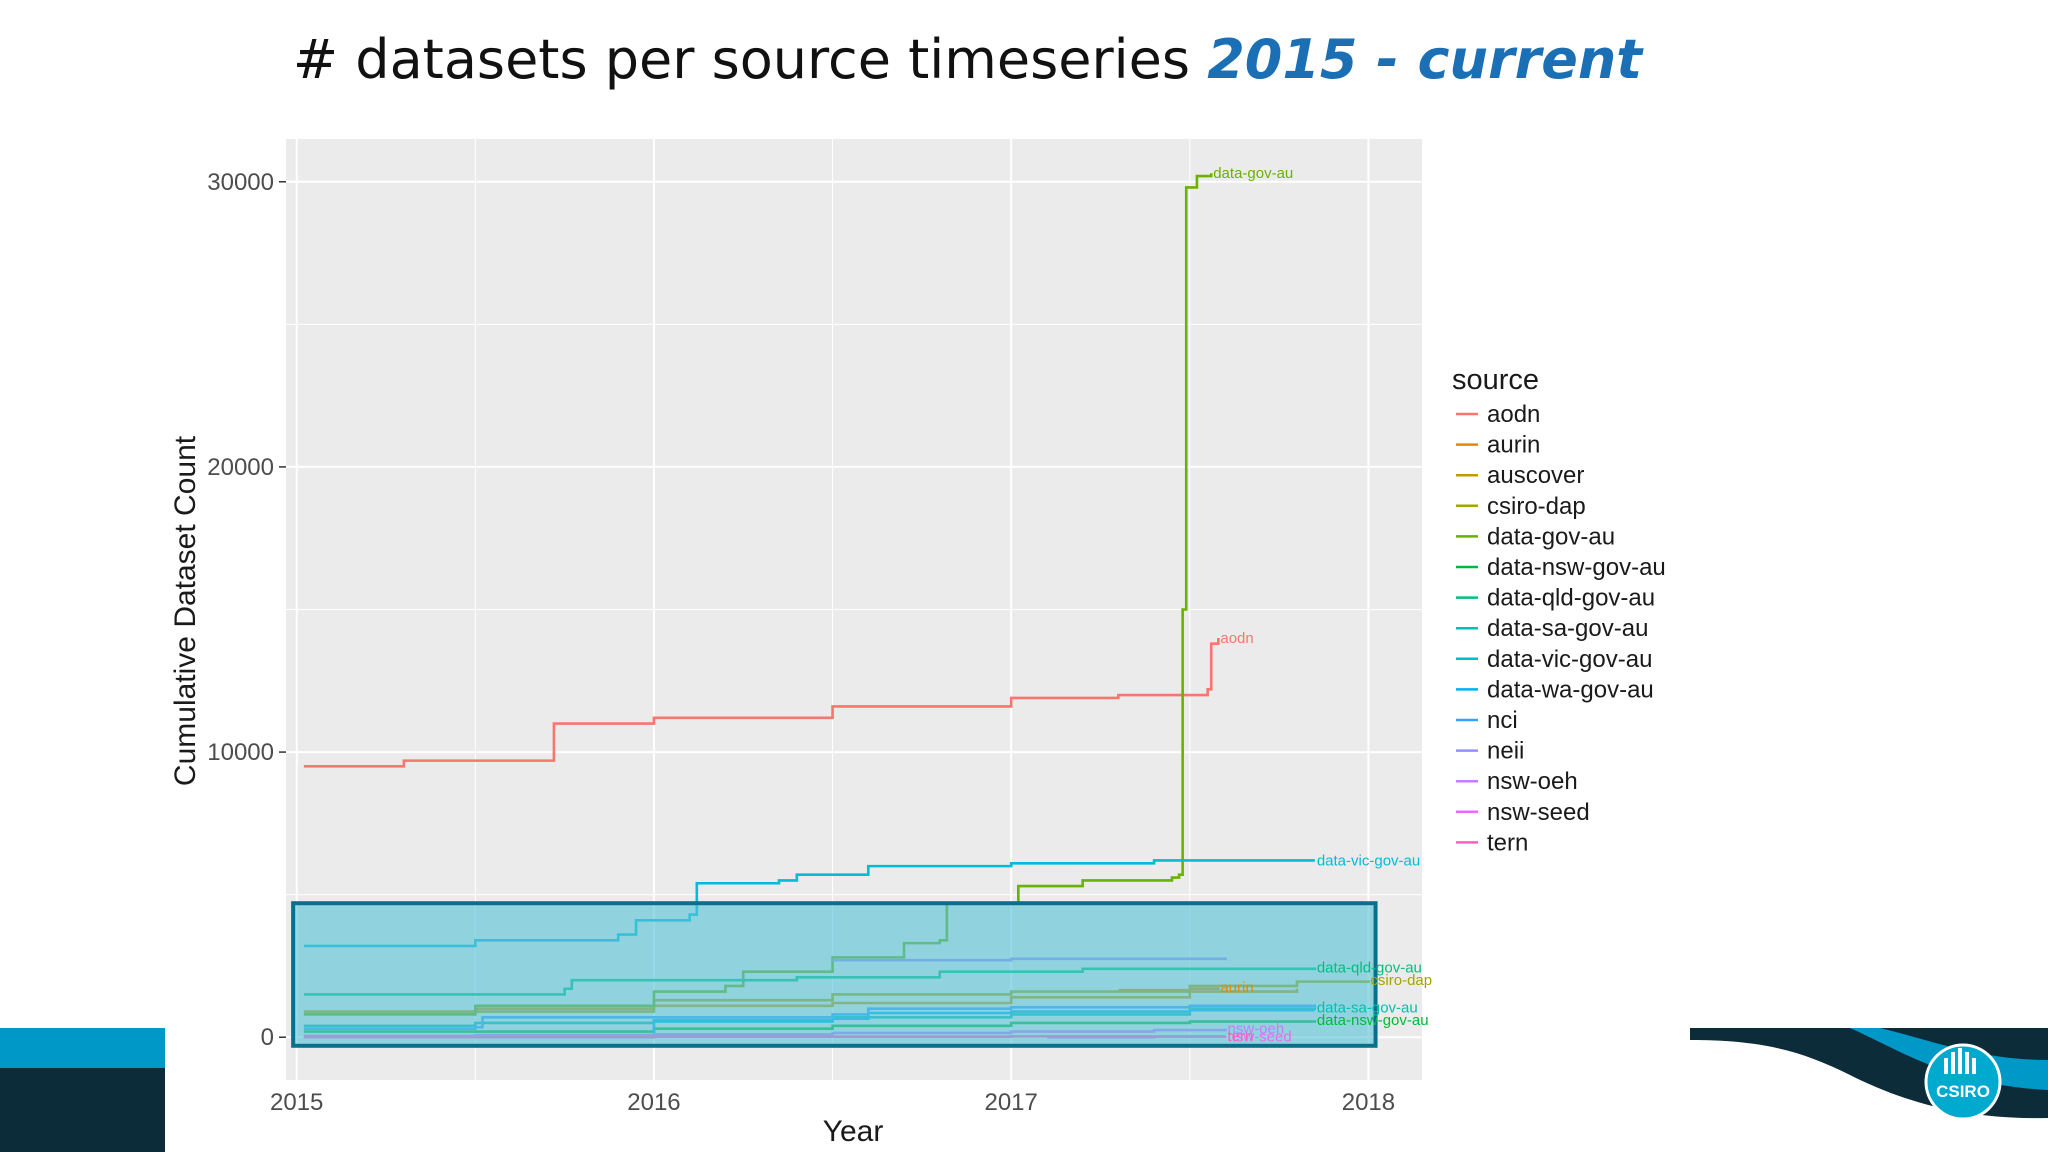  What do you see at coordinates (1373, 1020) in the screenshot?
I see `end-label-data-nsw-gov-au: data-nsw-gov-au` at bounding box center [1373, 1020].